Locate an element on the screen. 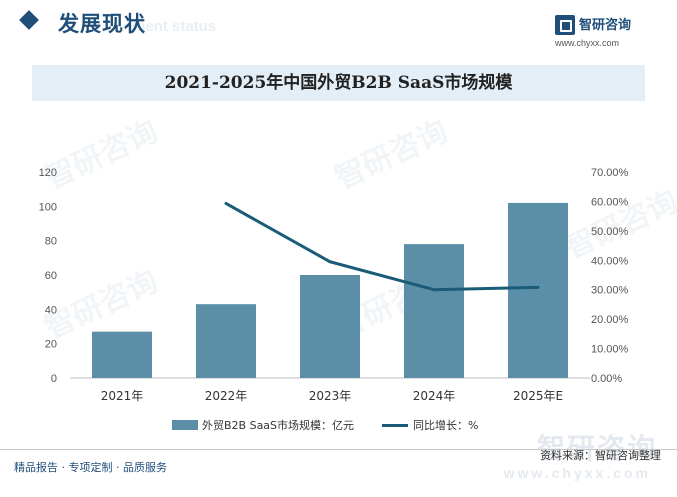 The height and width of the screenshot is (497, 677). footer-brand-watermark: 智研咨询 is located at coordinates (596, 448).